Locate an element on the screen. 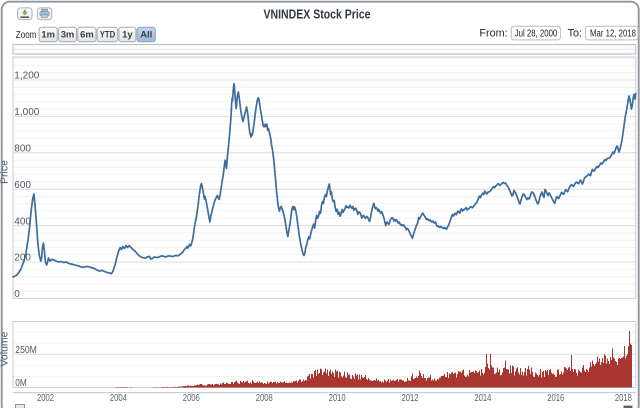 This screenshot has width=640, height=413. svg-text: 0M is located at coordinates (20, 383).